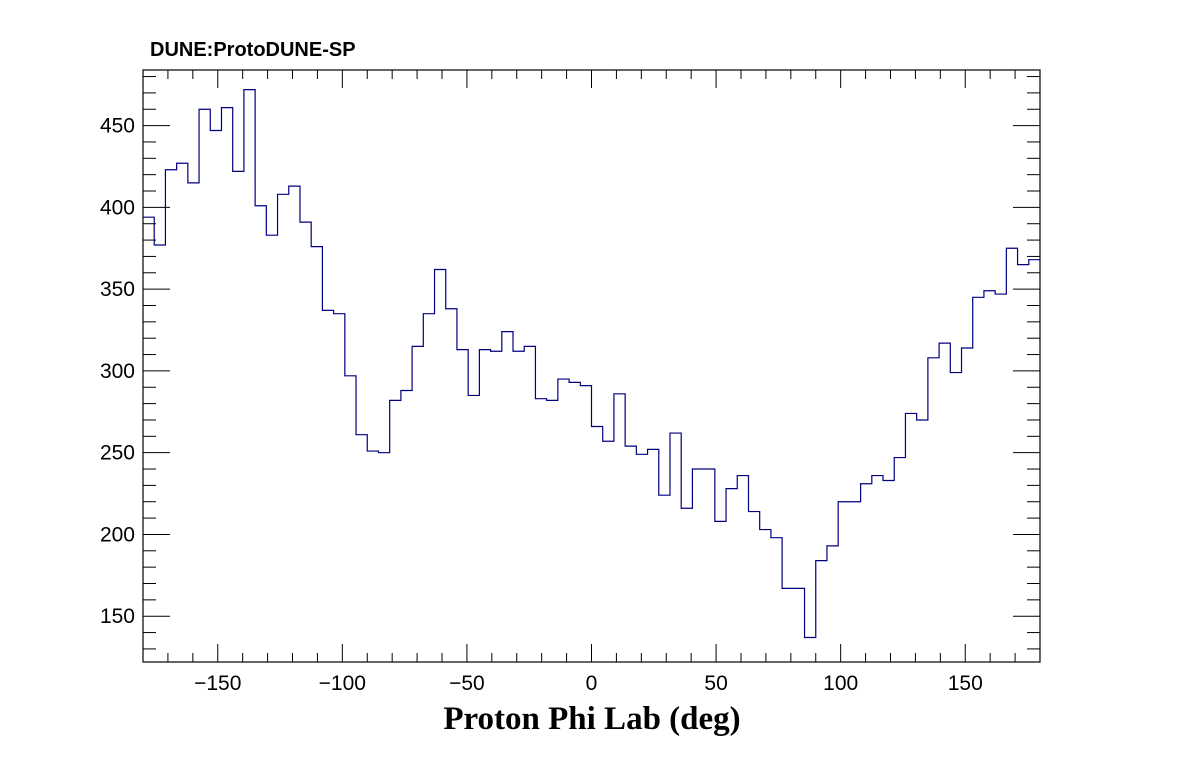 This screenshot has width=1196, height=772. Describe the element at coordinates (117, 126) in the screenshot. I see `y-tick-label: 450` at that location.